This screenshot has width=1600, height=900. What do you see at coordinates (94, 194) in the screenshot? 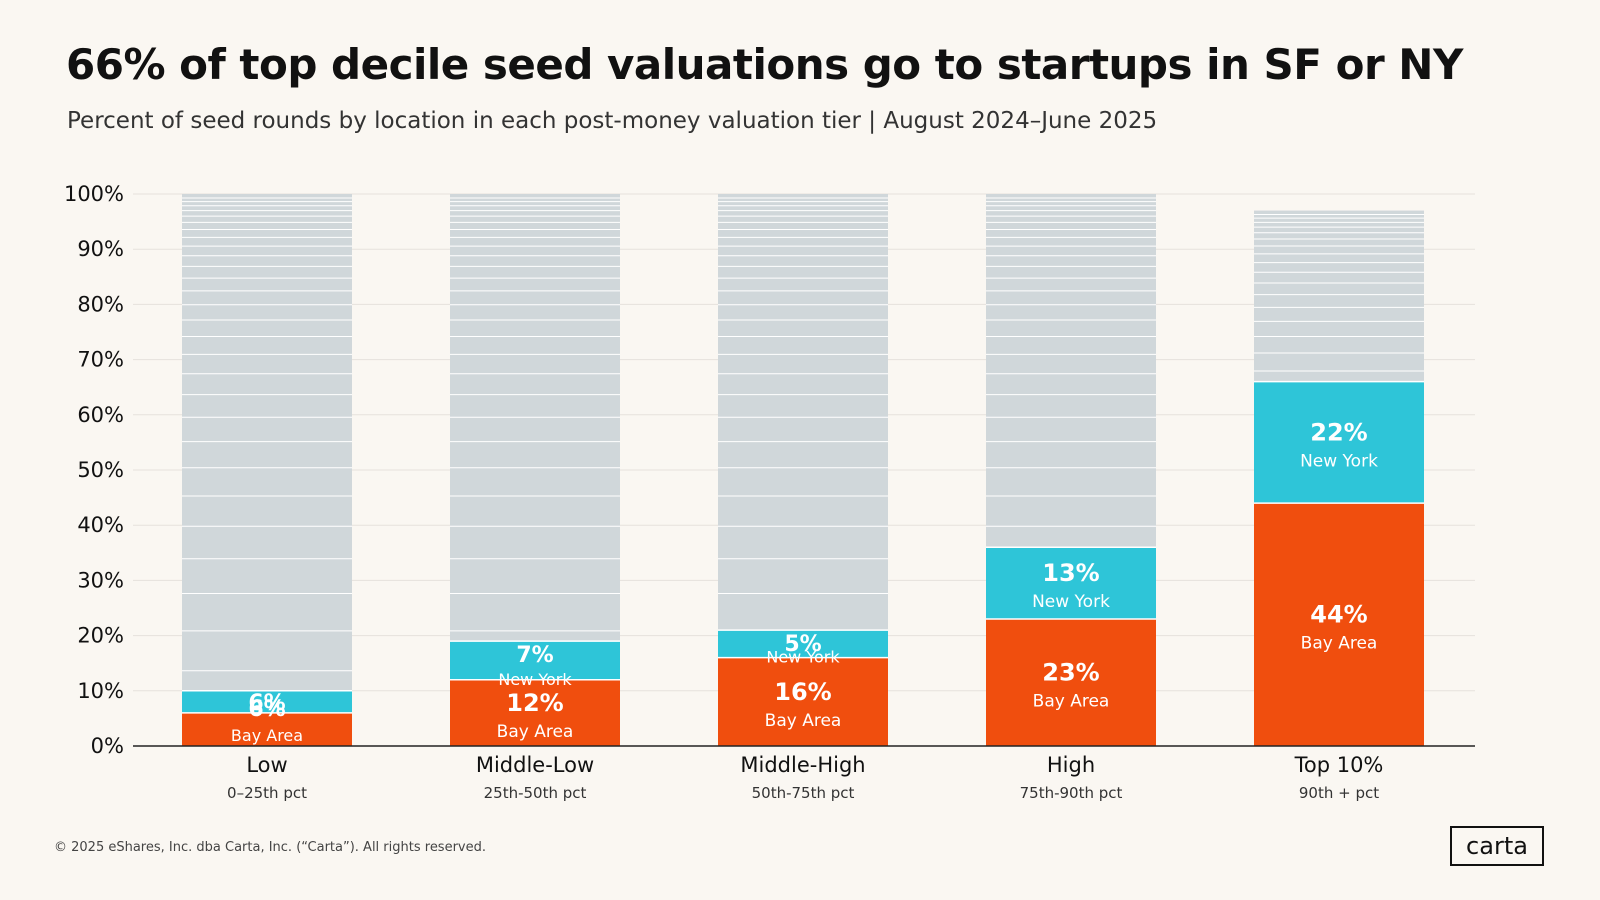
I see `y-tick-label: 100%` at bounding box center [94, 194].